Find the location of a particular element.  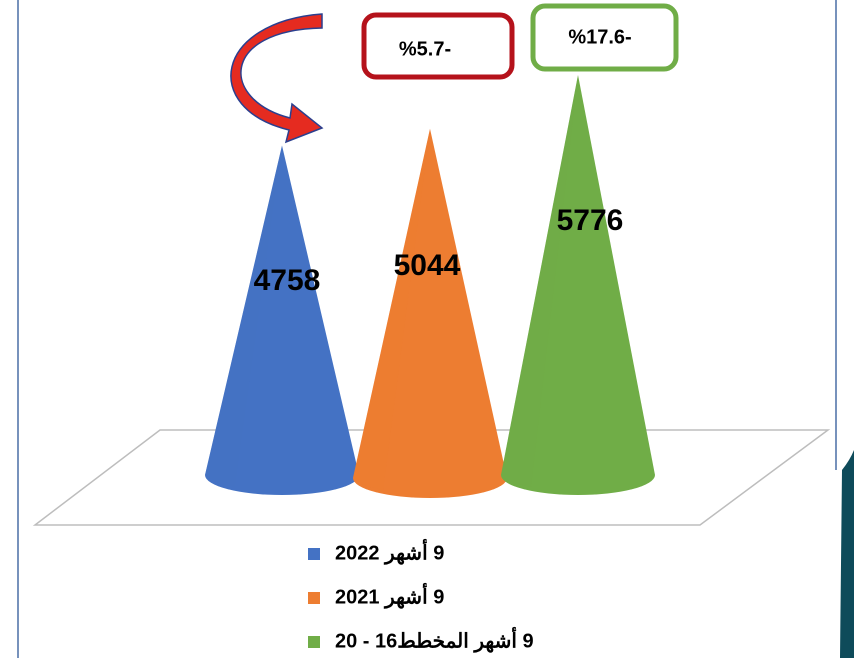

value-label: 5776 is located at coordinates (590, 220).